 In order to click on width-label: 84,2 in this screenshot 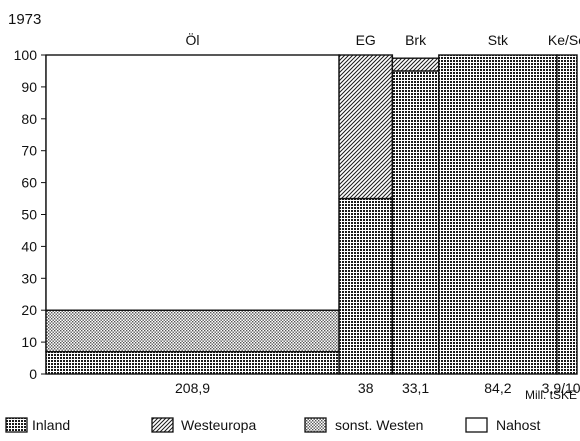, I will do `click(497, 388)`.